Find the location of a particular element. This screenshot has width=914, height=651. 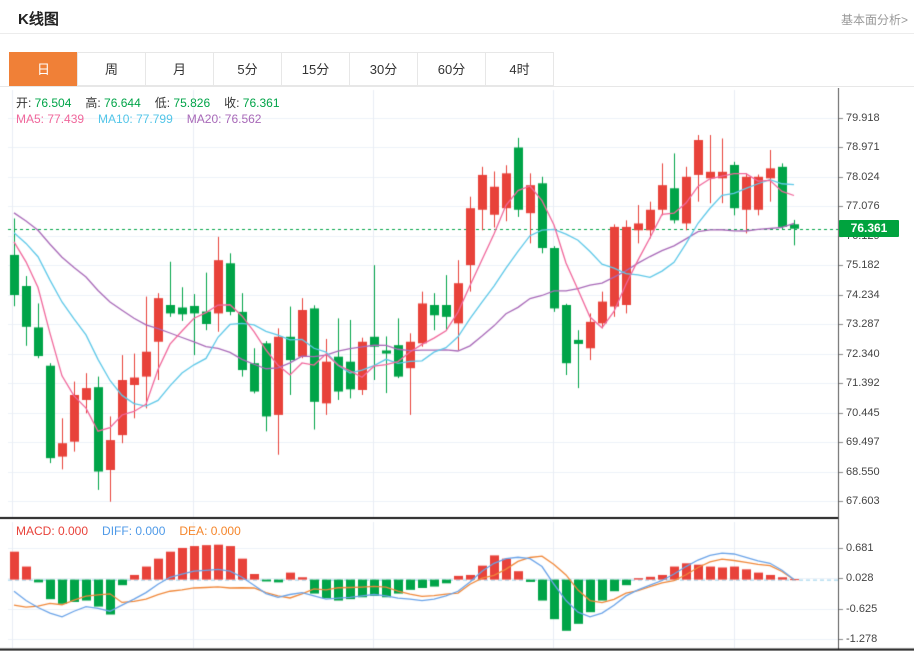

macd-legend: MACD: 0.000 DIFF: 0.000 DEA: 0.000 is located at coordinates (135, 531).